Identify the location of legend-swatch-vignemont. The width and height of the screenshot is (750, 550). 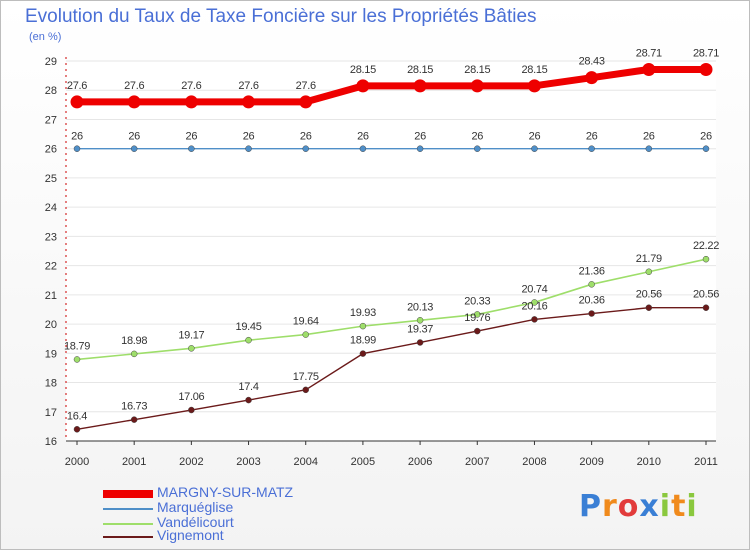
(128, 537).